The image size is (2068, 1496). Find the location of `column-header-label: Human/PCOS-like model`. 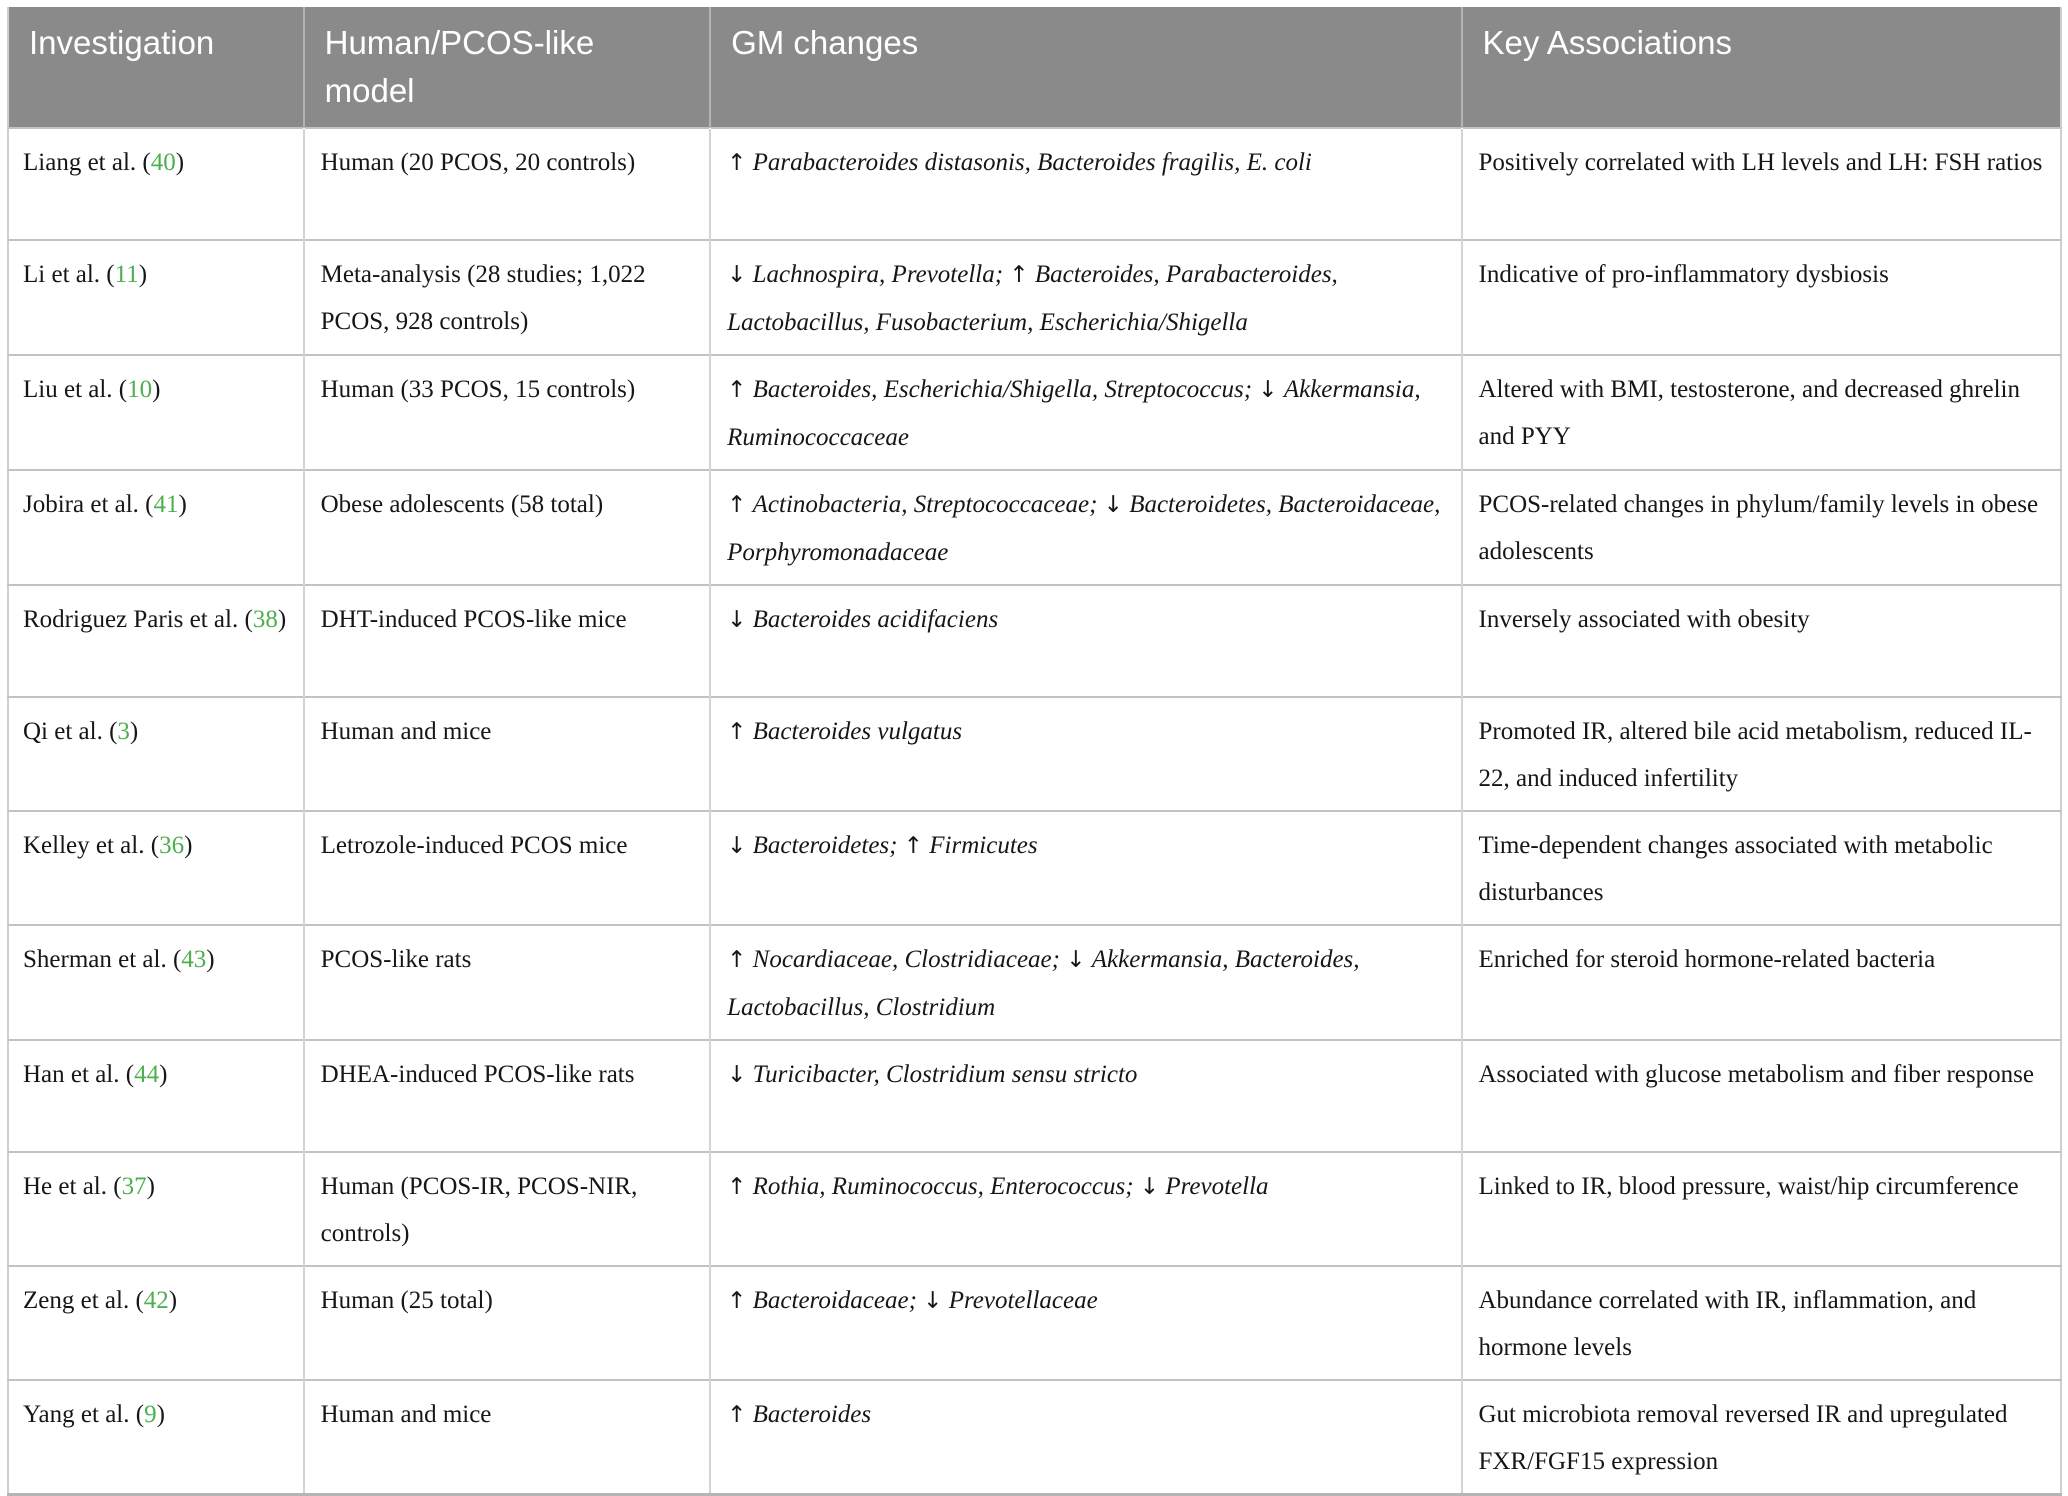

column-header-label: Human/PCOS-like model is located at coordinates (459, 66).